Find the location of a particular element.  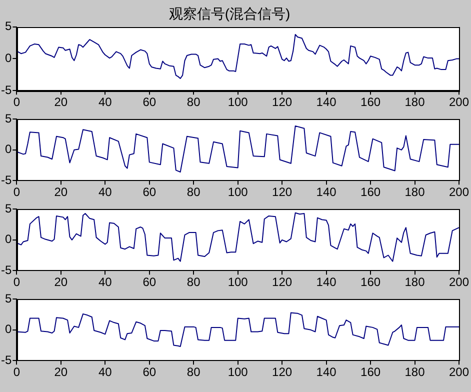

chart-title: 观察信号(混合信号) is located at coordinates (229, 13).